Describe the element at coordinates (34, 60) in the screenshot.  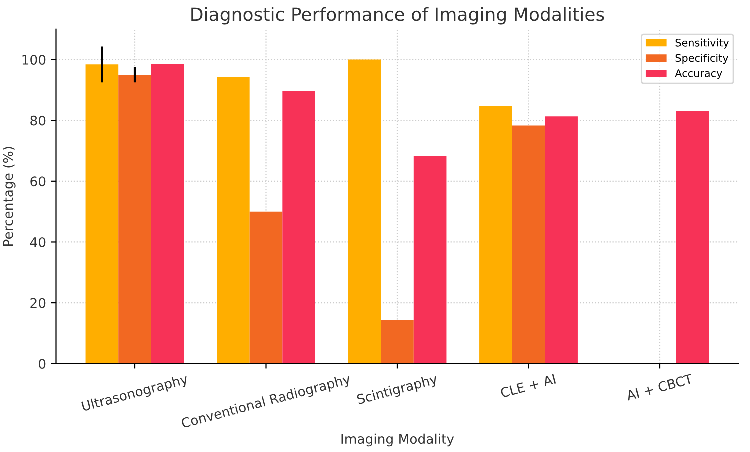
I see `y-tick-label: 100` at that location.